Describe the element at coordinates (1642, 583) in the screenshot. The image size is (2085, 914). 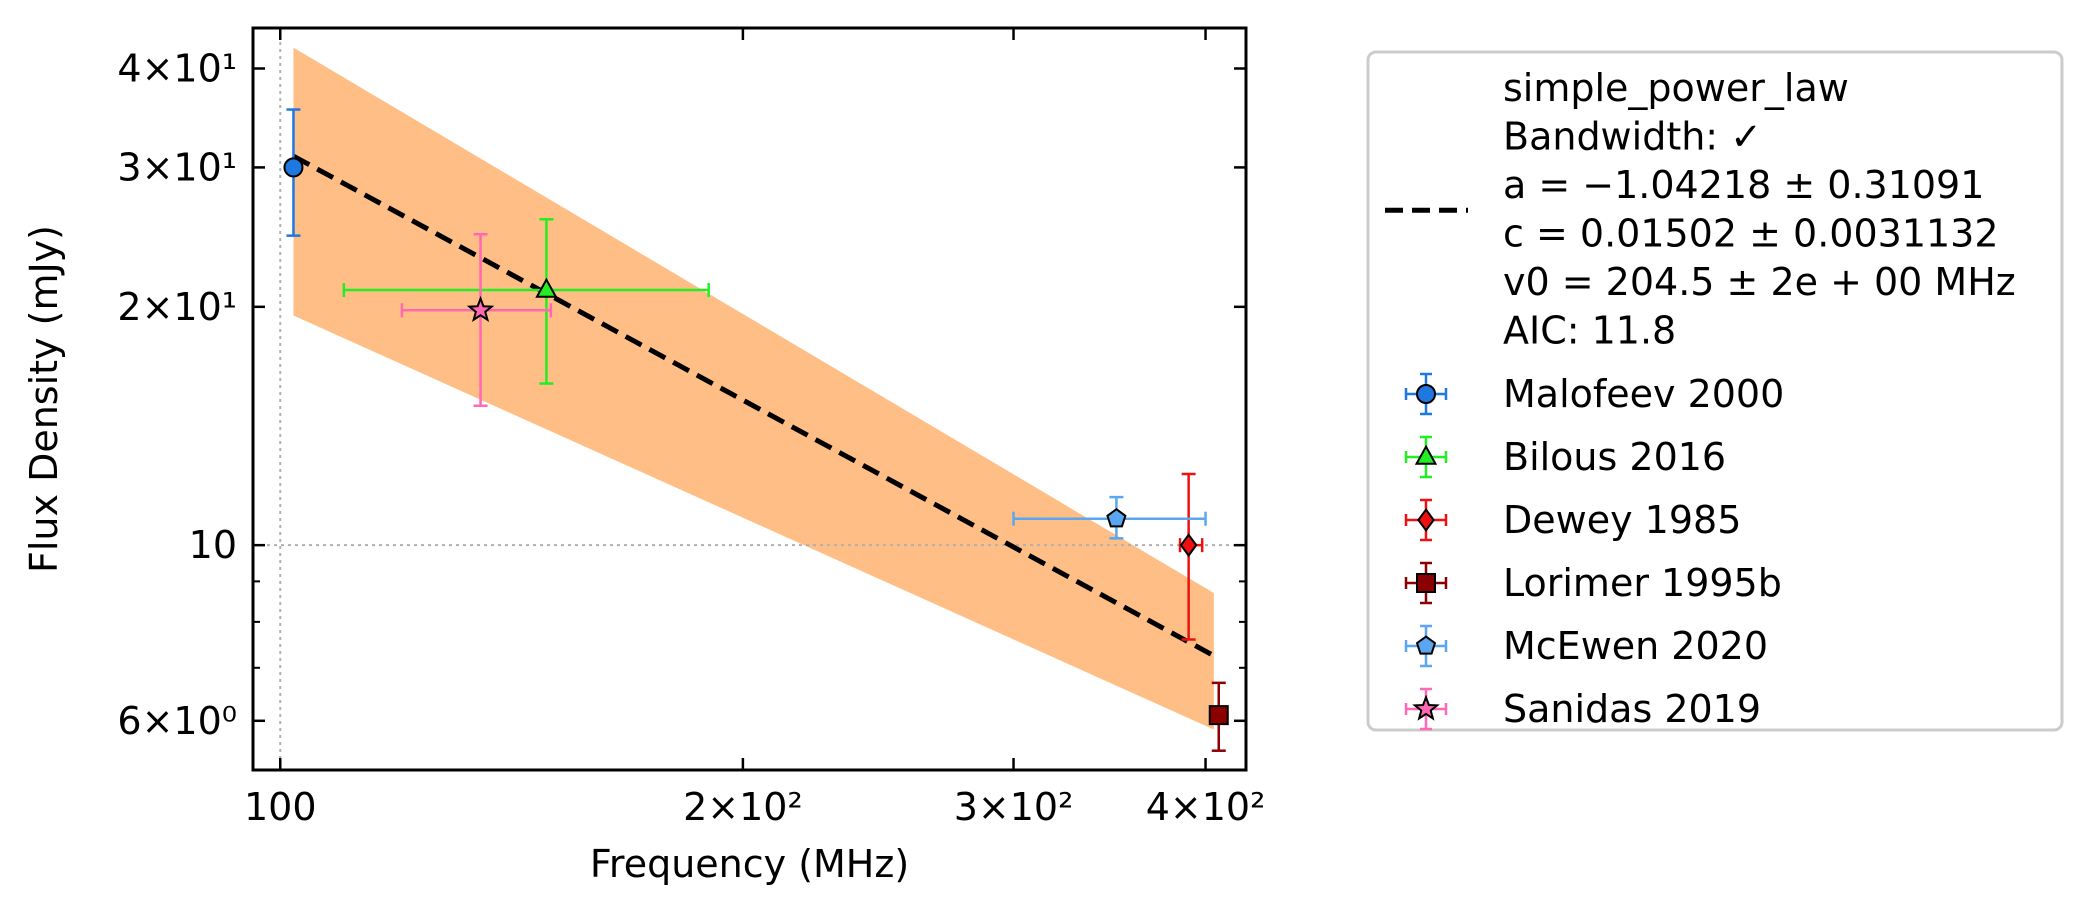
I see `legend-label-lorimer-1995b: Lorimer 1995b` at that location.